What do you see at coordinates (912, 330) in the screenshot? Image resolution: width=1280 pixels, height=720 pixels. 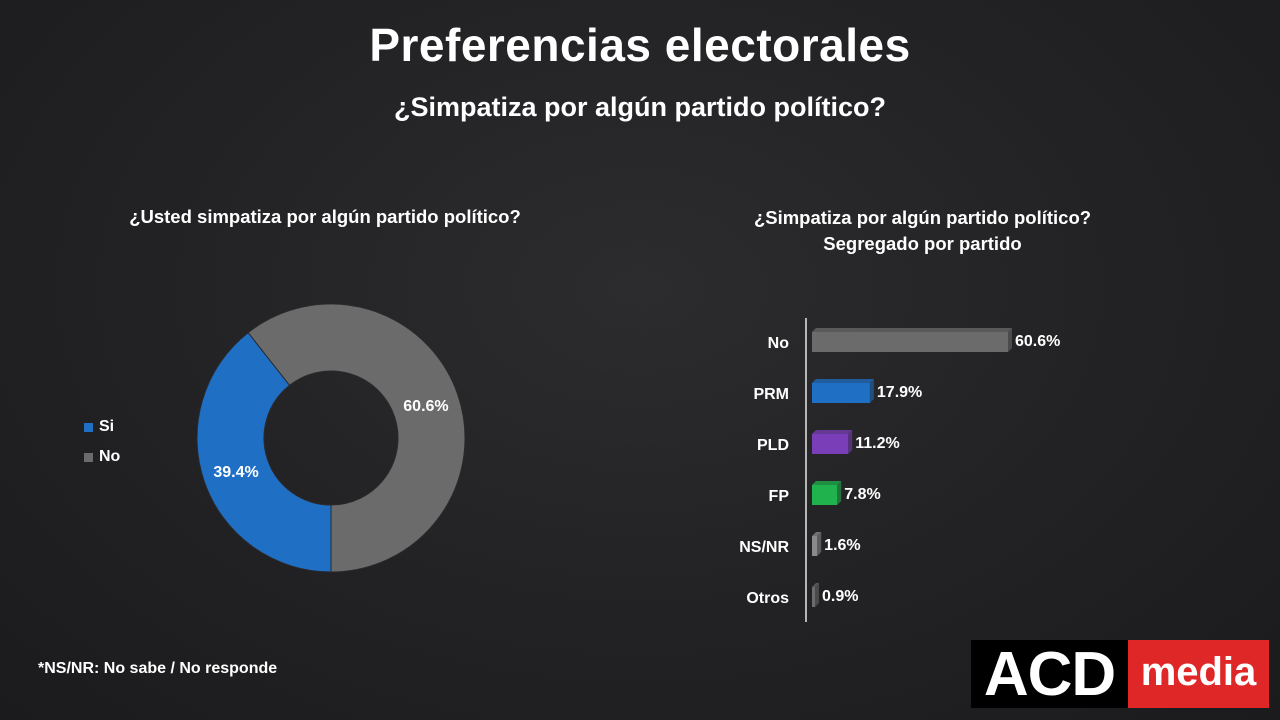 I see `bar-top-no` at bounding box center [912, 330].